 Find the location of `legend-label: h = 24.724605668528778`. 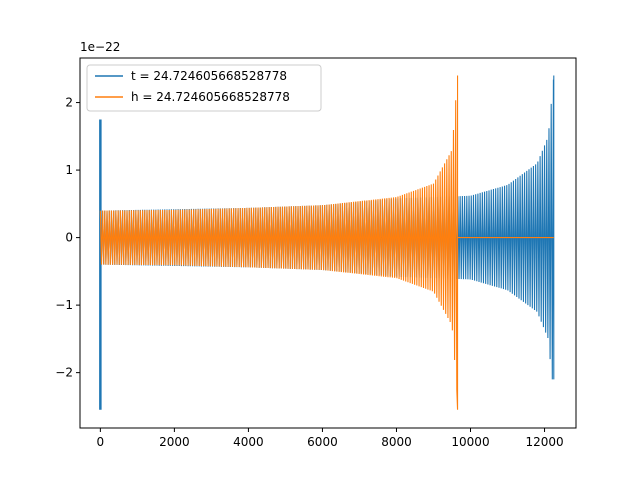

legend-label: h = 24.724605668528778 is located at coordinates (210, 97).